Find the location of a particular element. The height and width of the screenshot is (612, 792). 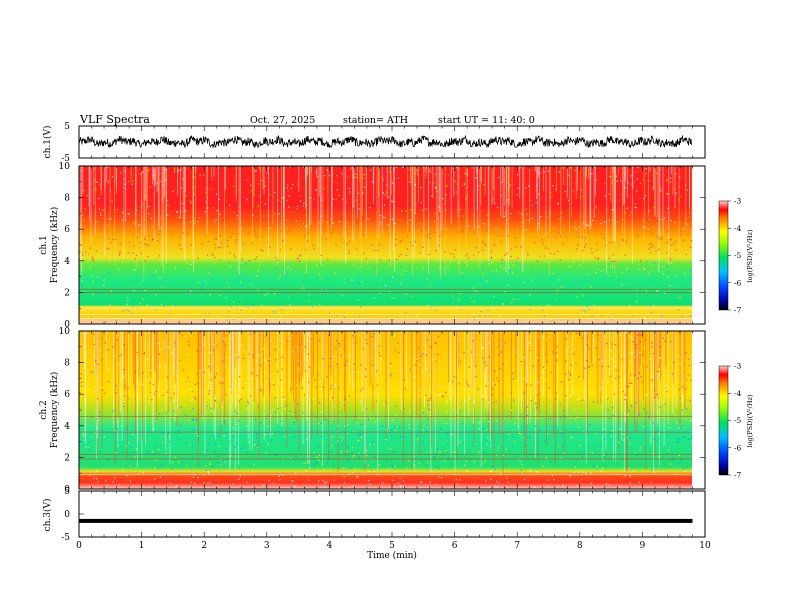

ch3-ytick-label: 5 is located at coordinates (67, 492).